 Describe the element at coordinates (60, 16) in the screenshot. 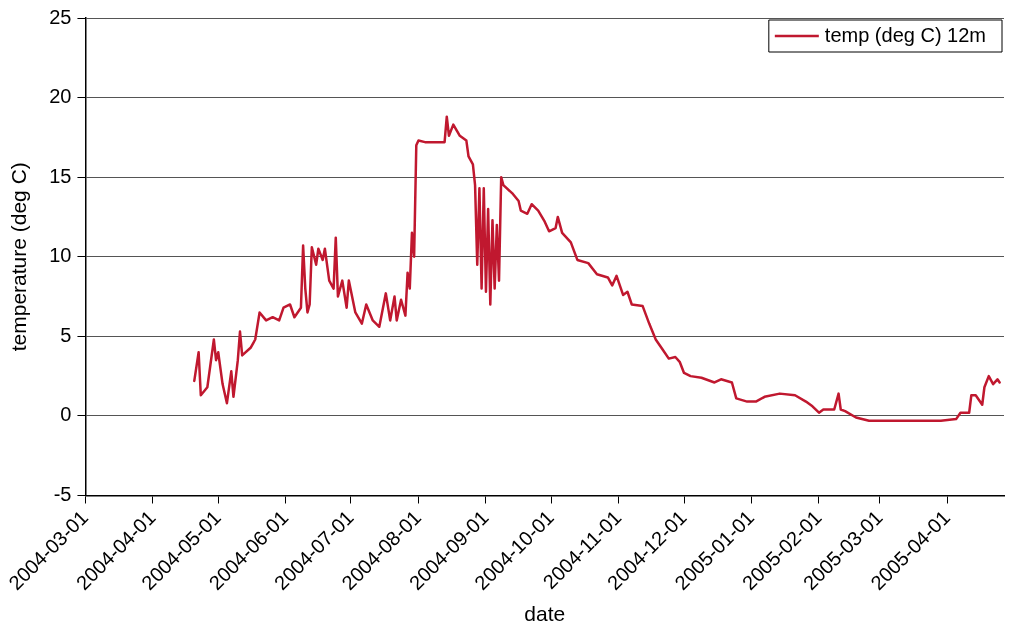

I see `y-tick-label: 25` at that location.